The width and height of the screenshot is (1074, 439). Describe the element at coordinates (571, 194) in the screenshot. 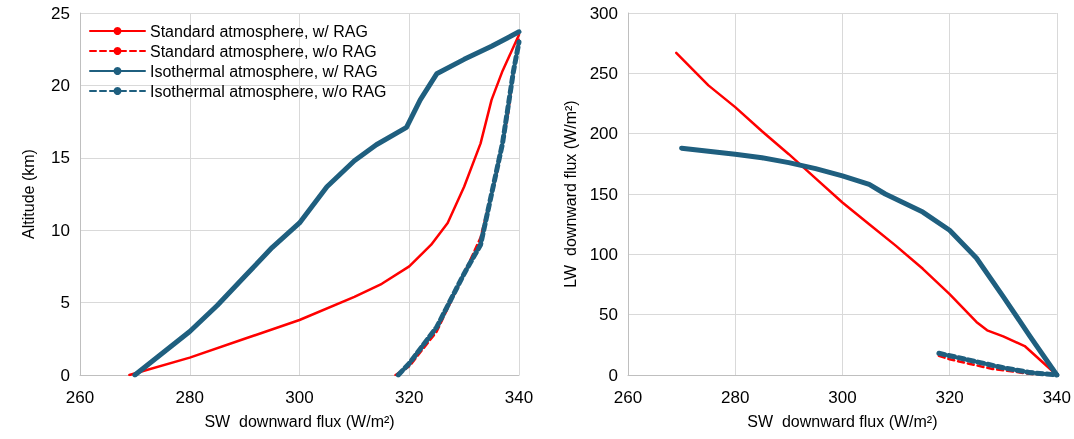

I see `y-axis-title: LW downward flux (W/m²)` at that location.